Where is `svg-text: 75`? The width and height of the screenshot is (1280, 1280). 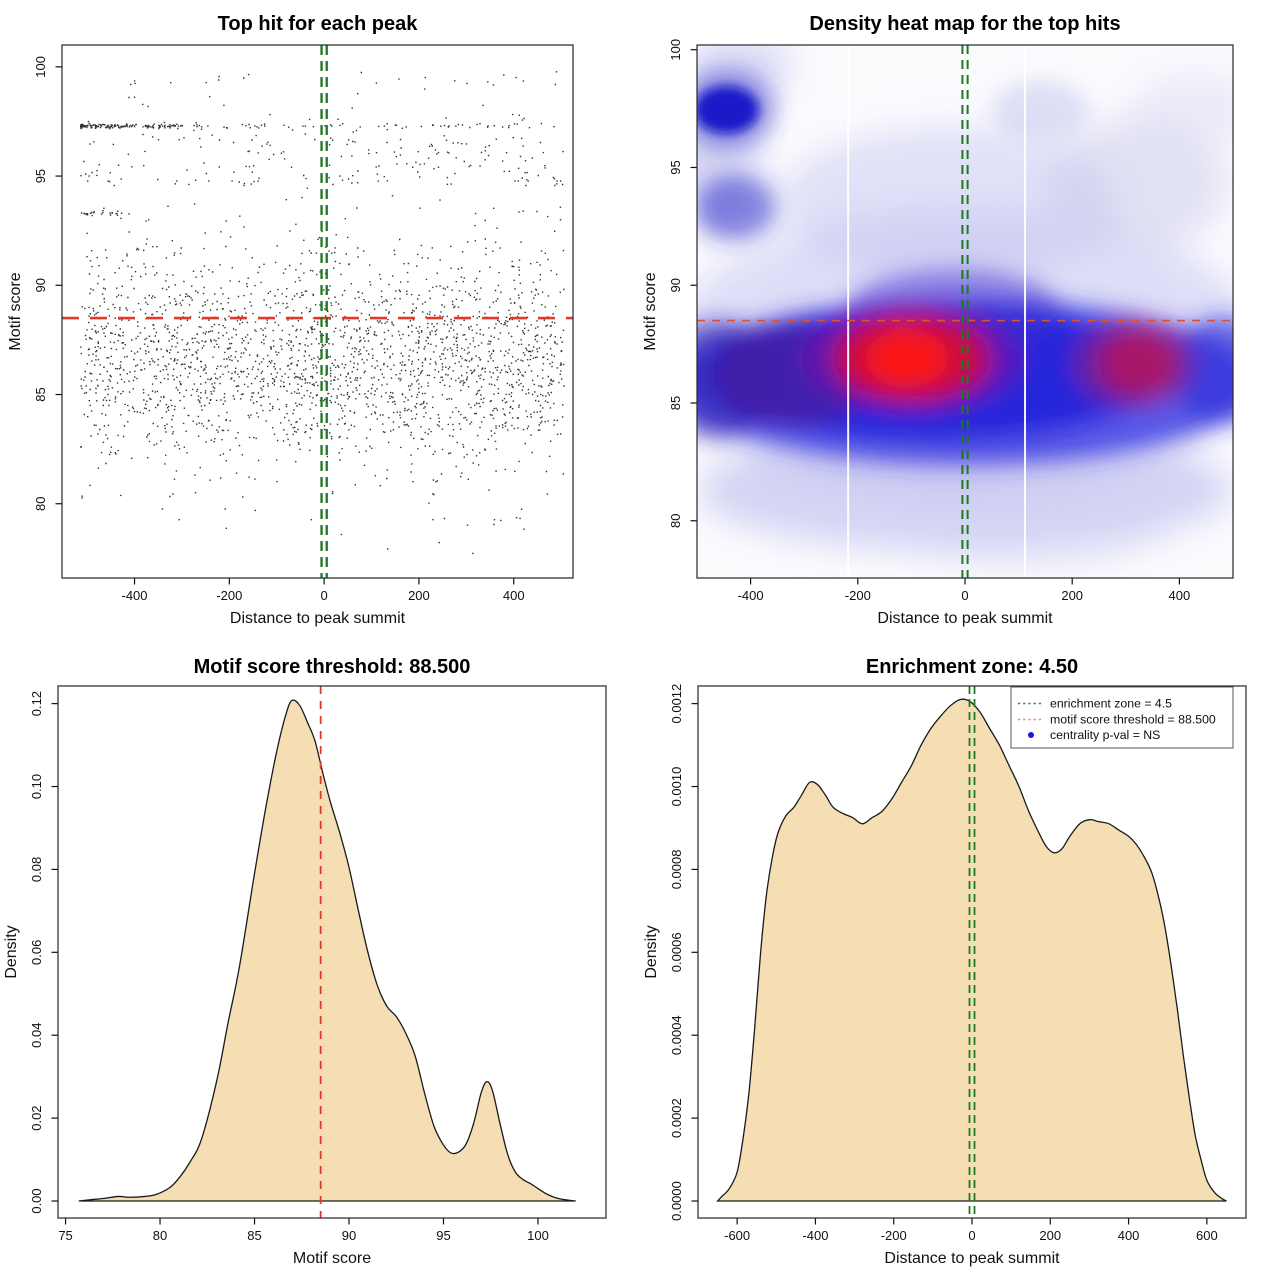
svg-text: 75 is located at coordinates (65, 1235).